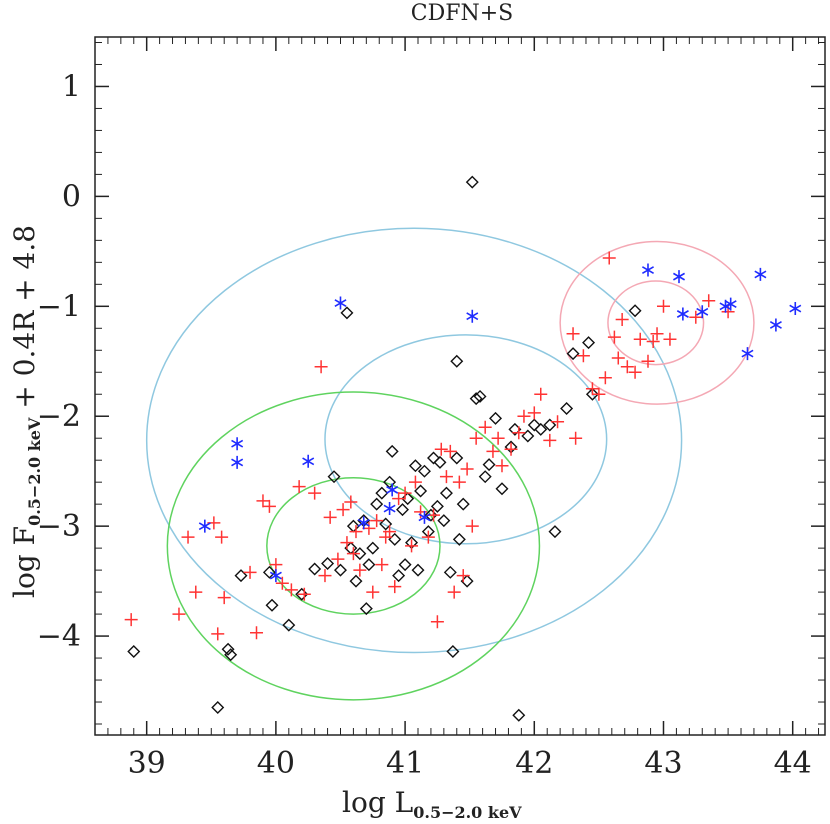  What do you see at coordinates (377, 802) in the screenshot?
I see `x-axis-label-main: log L` at bounding box center [377, 802].